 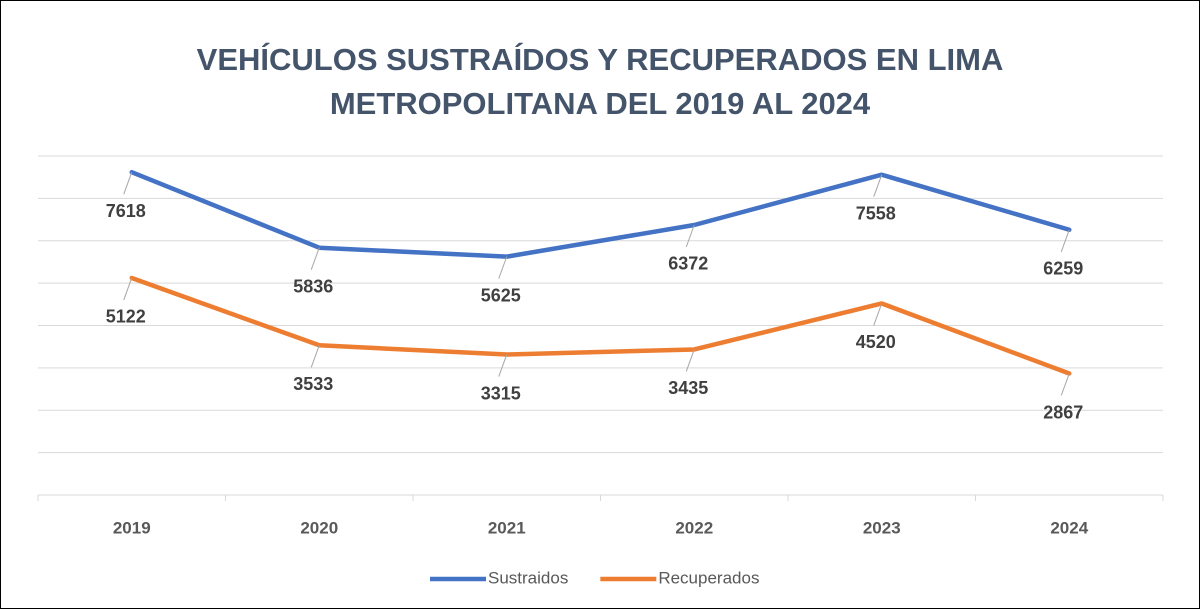 I want to click on data-label: 5122, so click(x=126, y=317).